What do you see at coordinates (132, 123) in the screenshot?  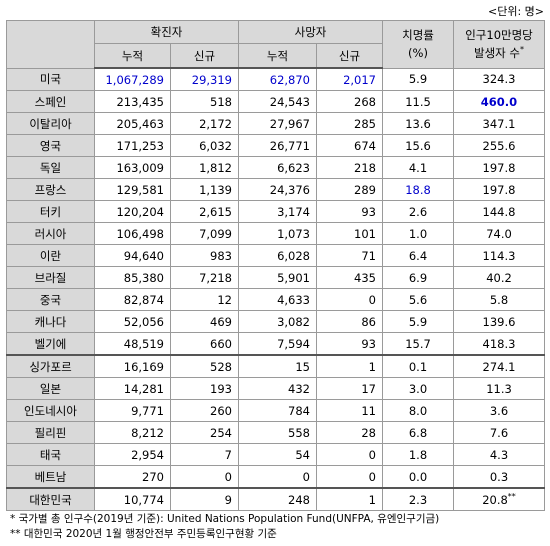 I see `confirmed-cumulative-cell: 205,463` at bounding box center [132, 123].